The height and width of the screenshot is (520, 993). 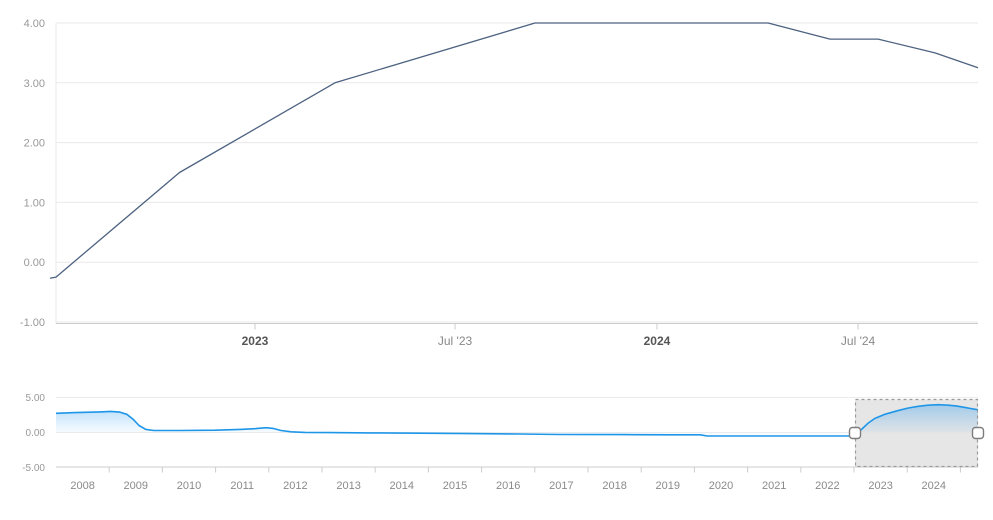 I want to click on navigator-year-label: 2012, so click(x=295, y=486).